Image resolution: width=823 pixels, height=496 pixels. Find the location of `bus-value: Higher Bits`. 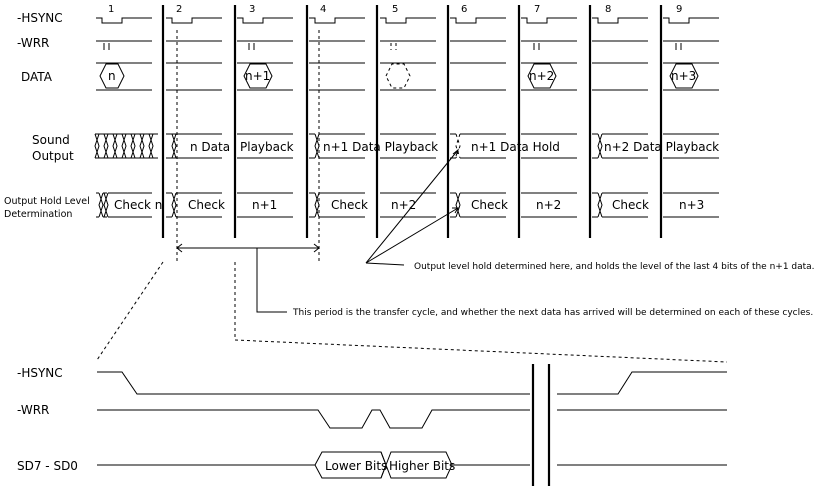

bus-value: Higher Bits is located at coordinates (422, 466).